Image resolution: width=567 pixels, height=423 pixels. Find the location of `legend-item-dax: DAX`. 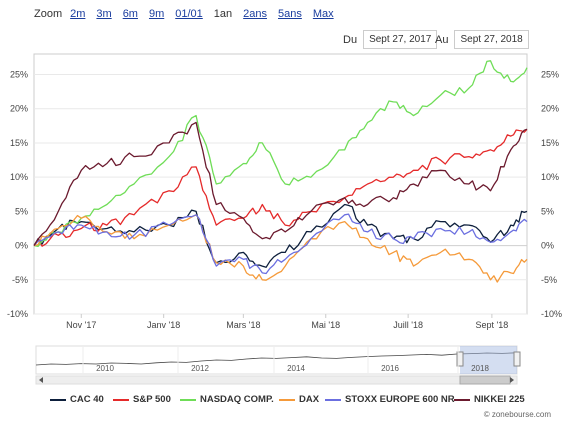

legend-item-dax: DAX is located at coordinates (299, 399).